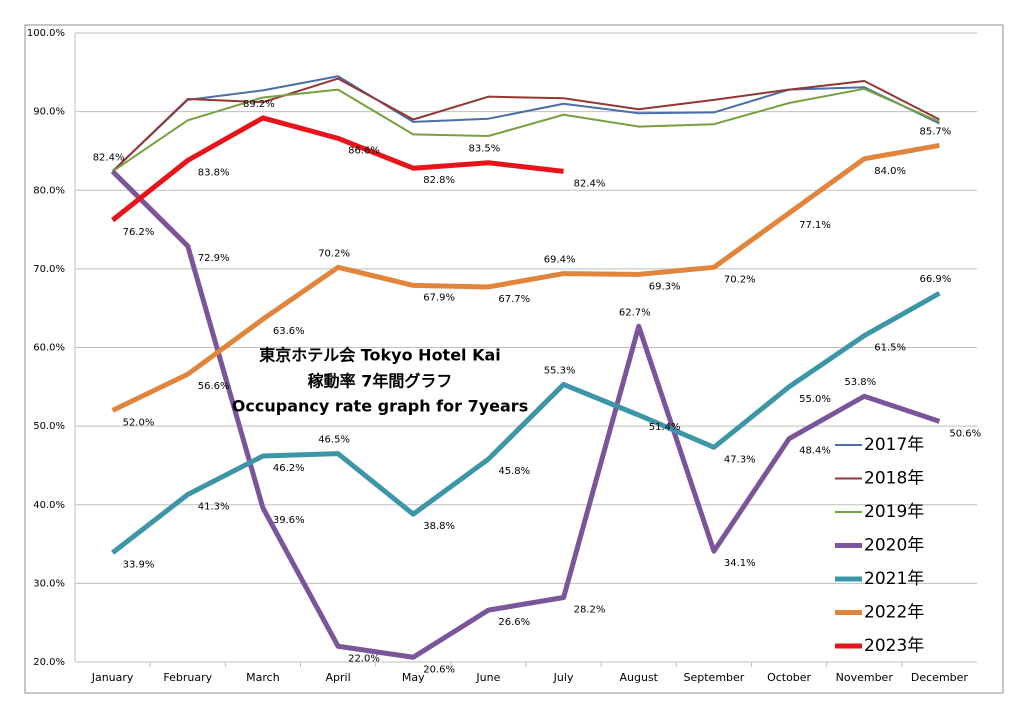  I want to click on y-tick-label: 20.0%, so click(49, 662).